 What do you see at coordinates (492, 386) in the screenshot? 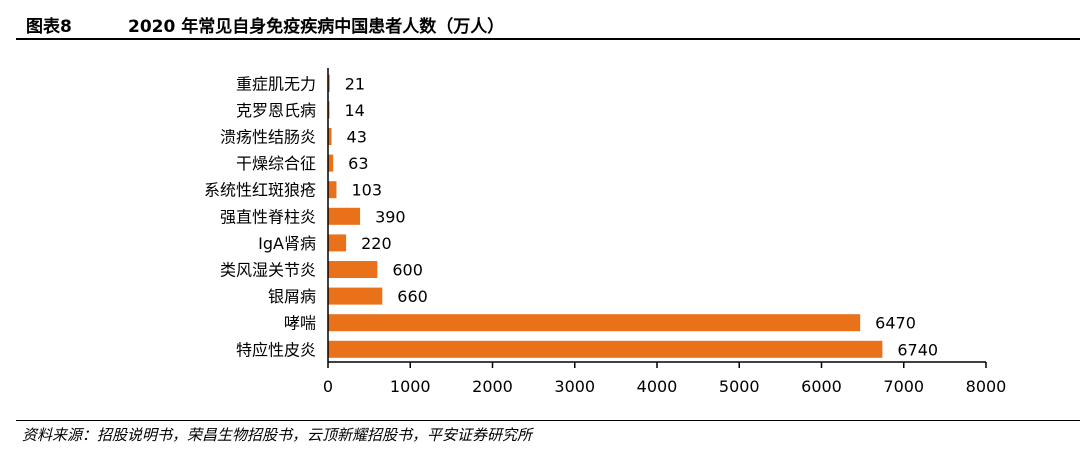
I see `x-tick-label: 2000` at bounding box center [492, 386].